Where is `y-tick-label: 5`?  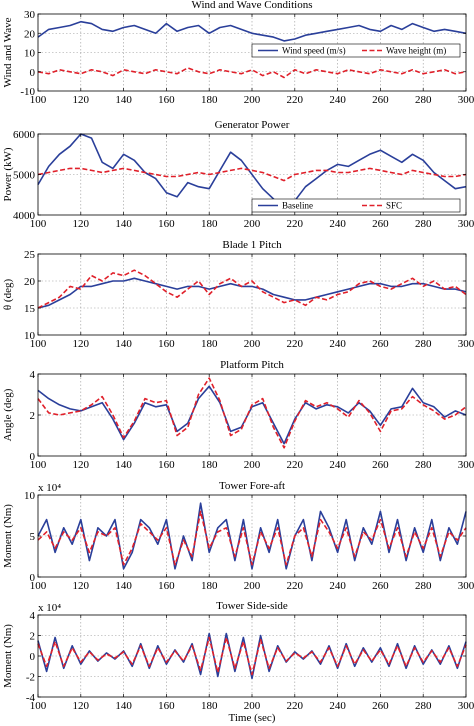
y-tick-label: 5 is located at coordinates (33, 537).